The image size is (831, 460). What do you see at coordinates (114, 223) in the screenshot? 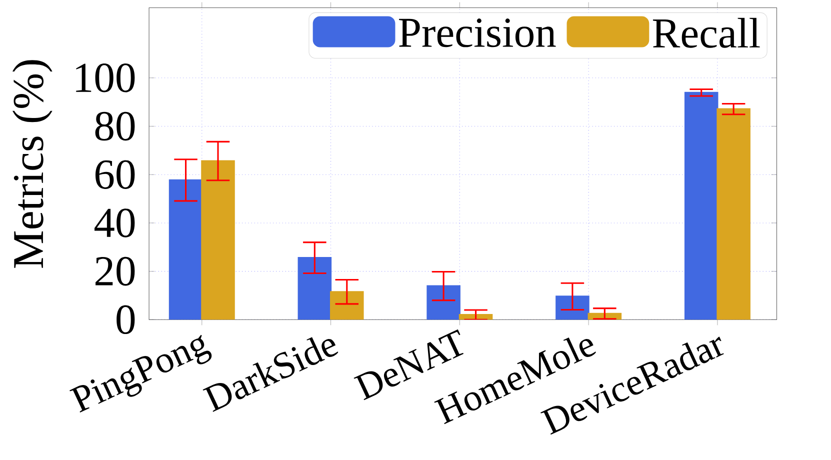
I see `y-tick-label: 40` at bounding box center [114, 223].